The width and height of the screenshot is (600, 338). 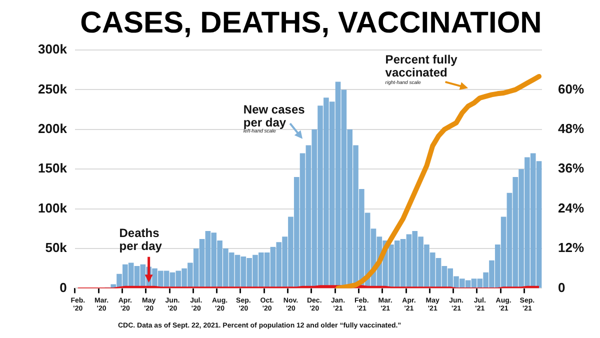 What do you see at coordinates (311, 23) in the screenshot?
I see `chart-title: CASES, DEATHS, VACCINATION` at bounding box center [311, 23].